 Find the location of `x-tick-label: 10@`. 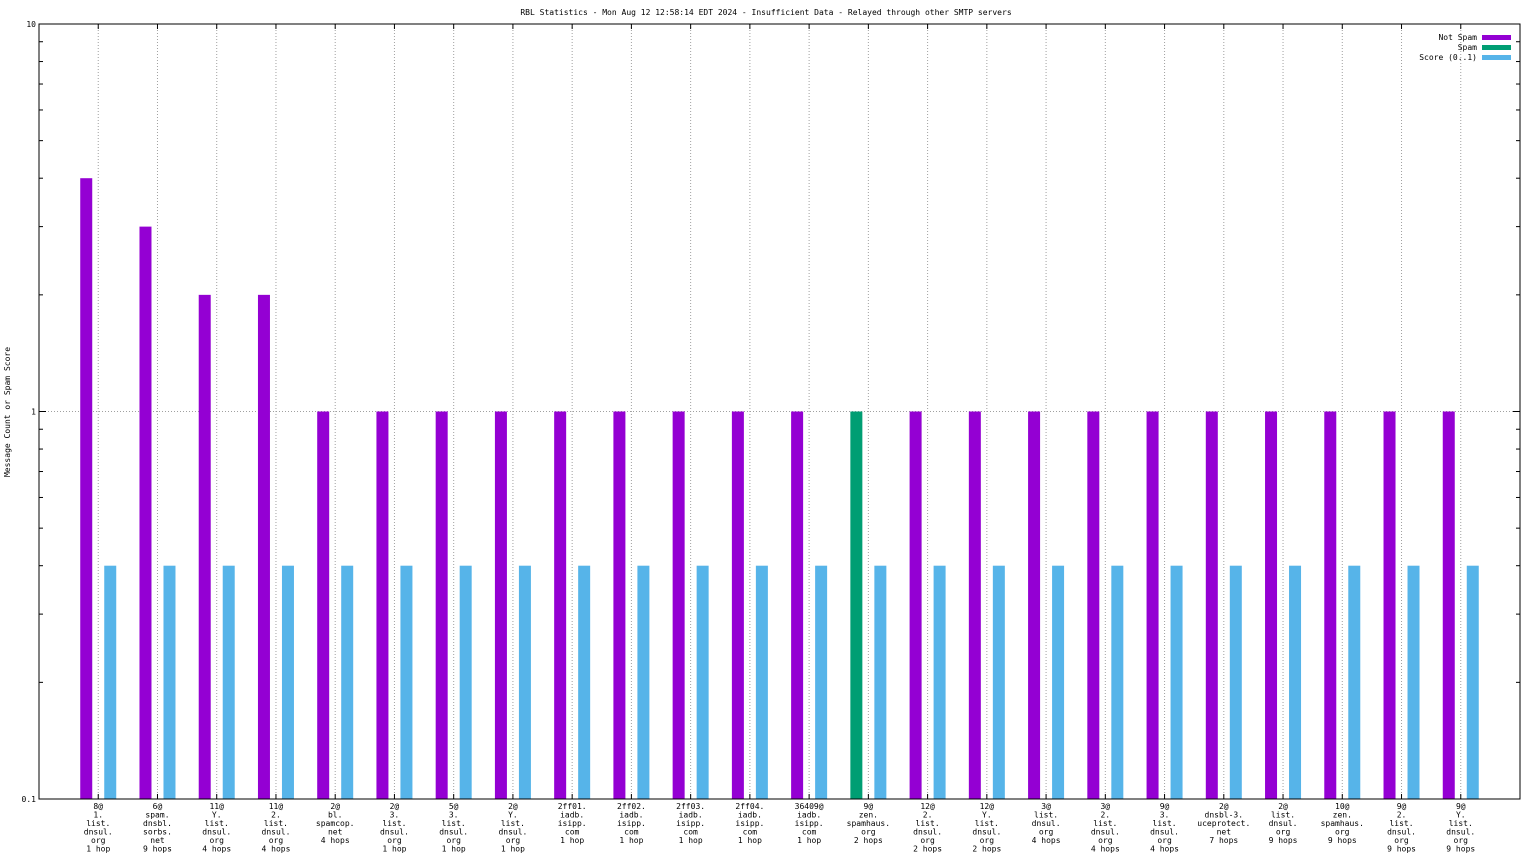

x-tick-label: 10@ is located at coordinates (1342, 806).